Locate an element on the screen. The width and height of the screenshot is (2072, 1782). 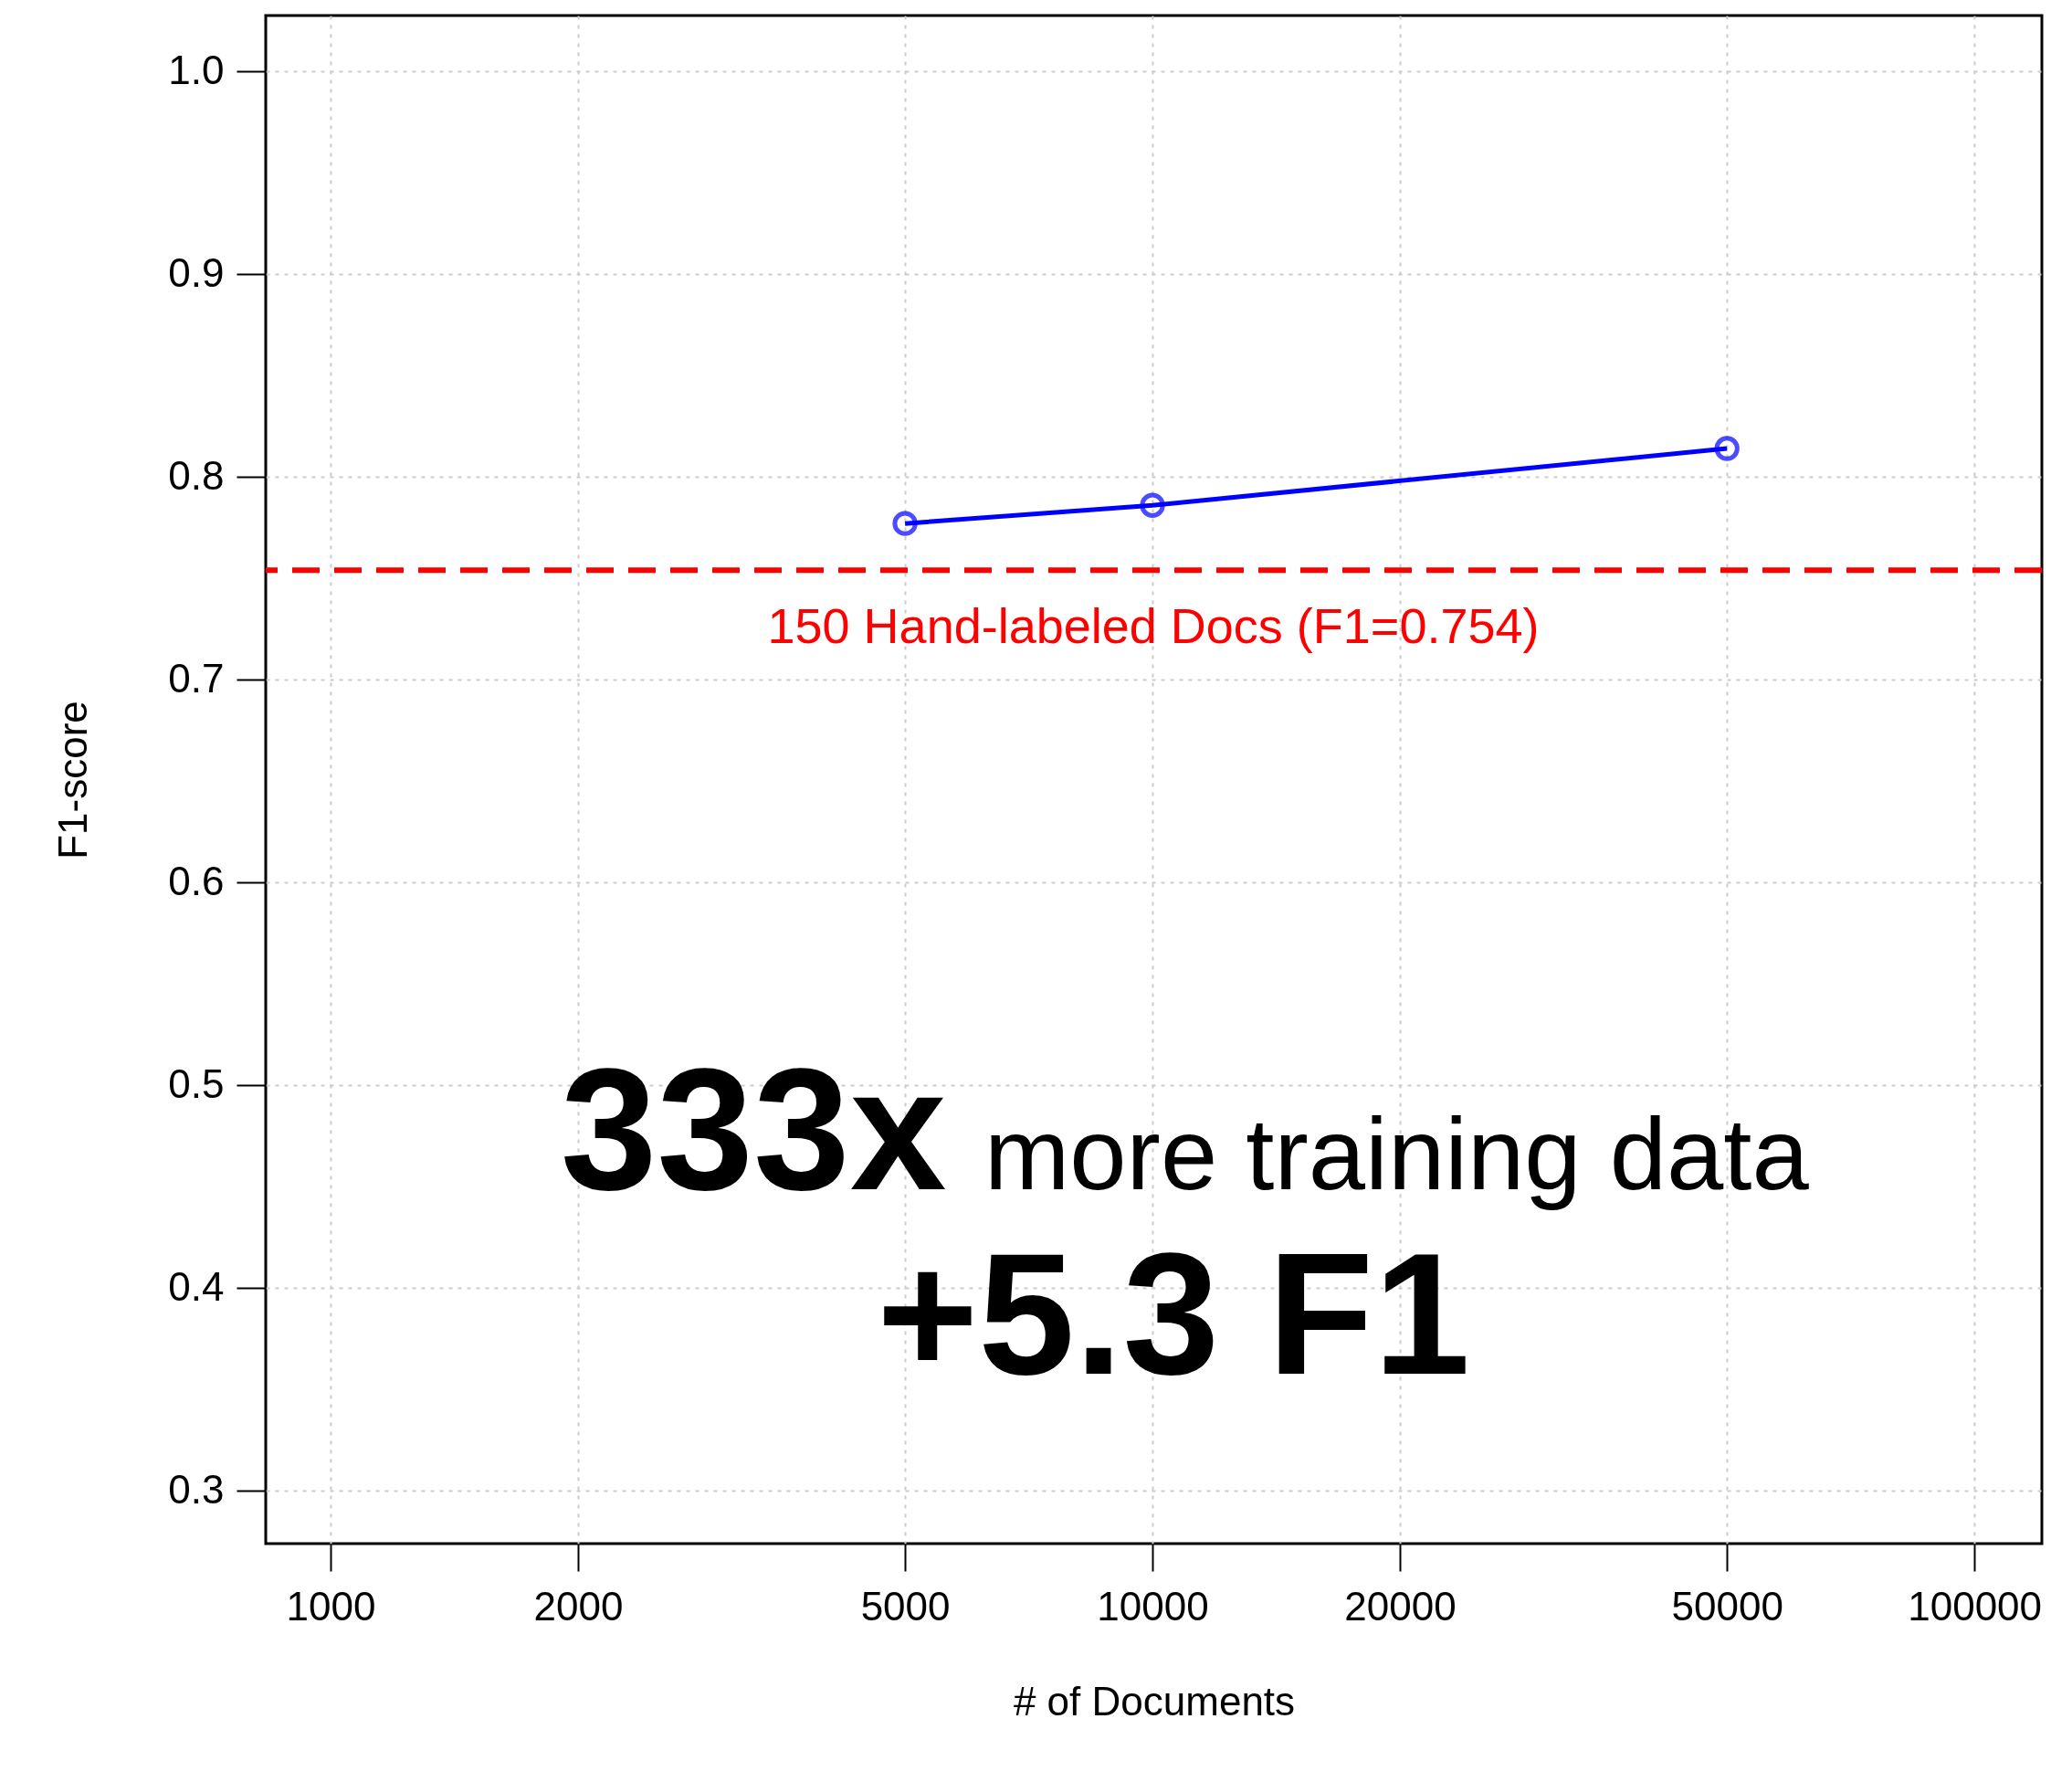
x-tick-label: 50000 is located at coordinates (1727, 1606).